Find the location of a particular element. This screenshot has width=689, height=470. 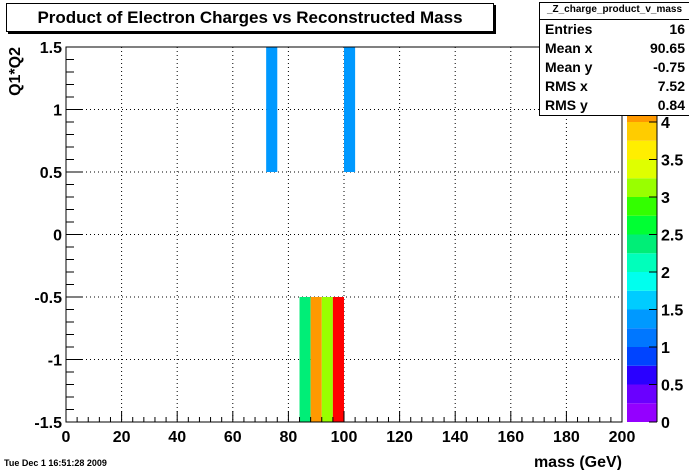

y-tick-label: -1.5 is located at coordinates (48, 423).